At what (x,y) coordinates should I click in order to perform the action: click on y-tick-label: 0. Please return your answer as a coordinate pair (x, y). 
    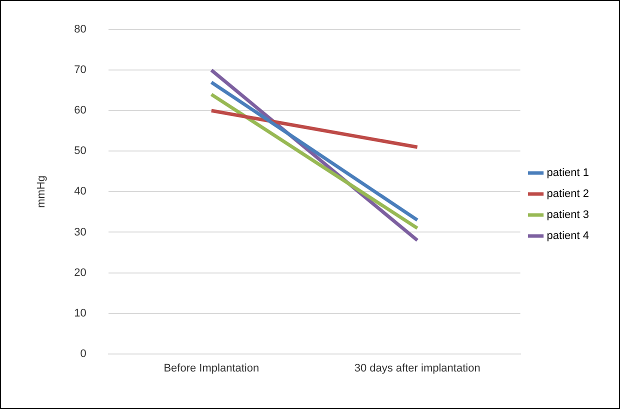
    Looking at the image, I should click on (83, 354).